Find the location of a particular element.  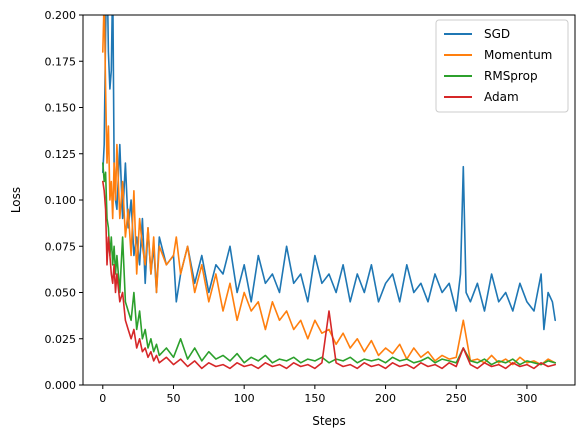

legend-label-adam: Adam is located at coordinates (501, 97).